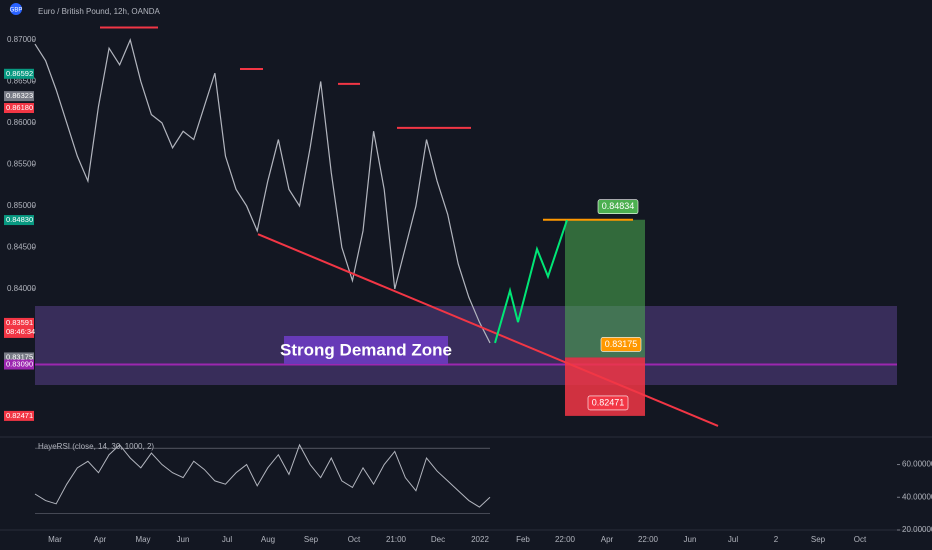  What do you see at coordinates (262, 475) in the screenshot?
I see `rsi-line` at bounding box center [262, 475].